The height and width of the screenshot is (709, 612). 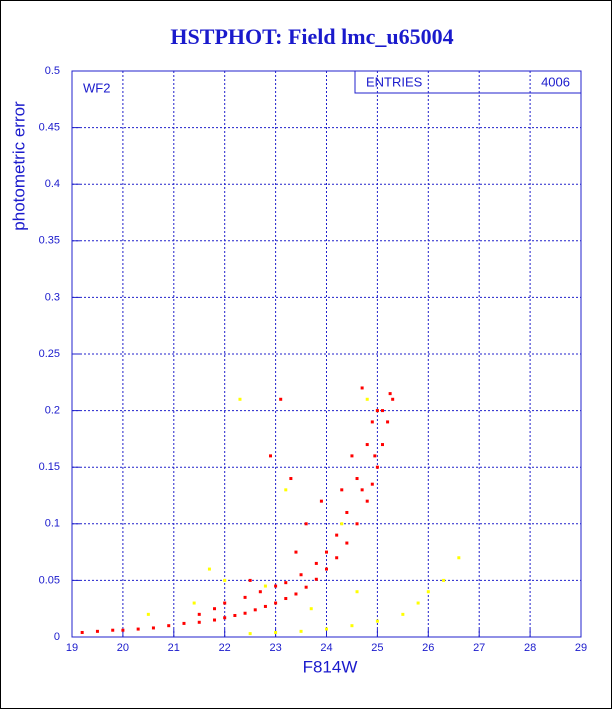 What do you see at coordinates (275, 648) in the screenshot?
I see `x-tick-label: 23` at bounding box center [275, 648].